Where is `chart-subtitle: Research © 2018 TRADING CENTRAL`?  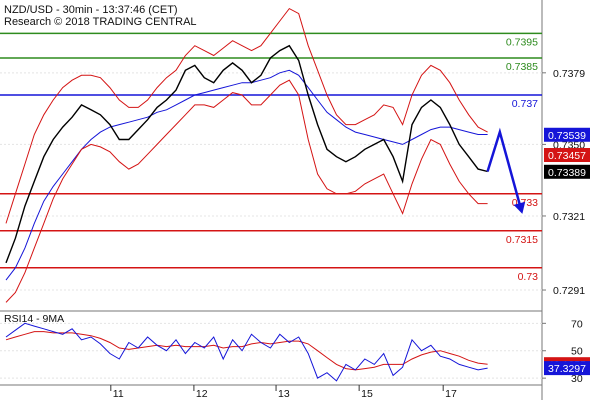
chart-subtitle: Research © 2018 TRADING CENTRAL is located at coordinates (100, 22).